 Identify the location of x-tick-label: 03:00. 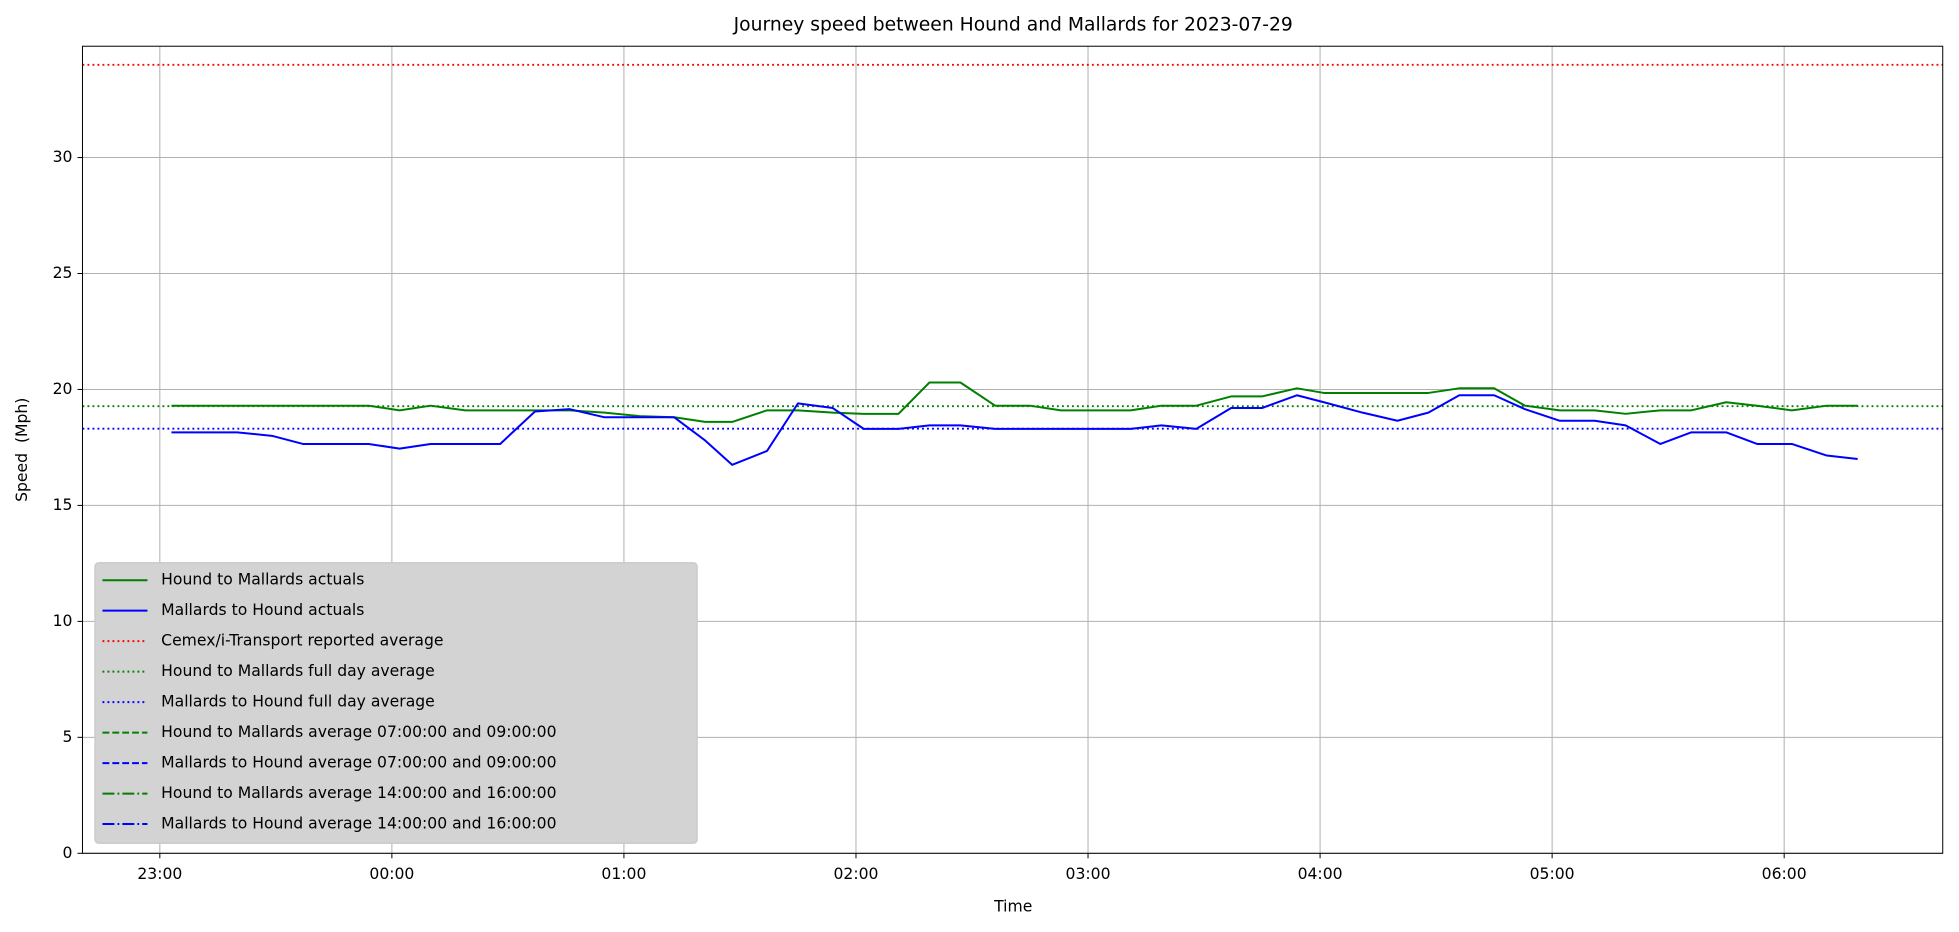
(1088, 874).